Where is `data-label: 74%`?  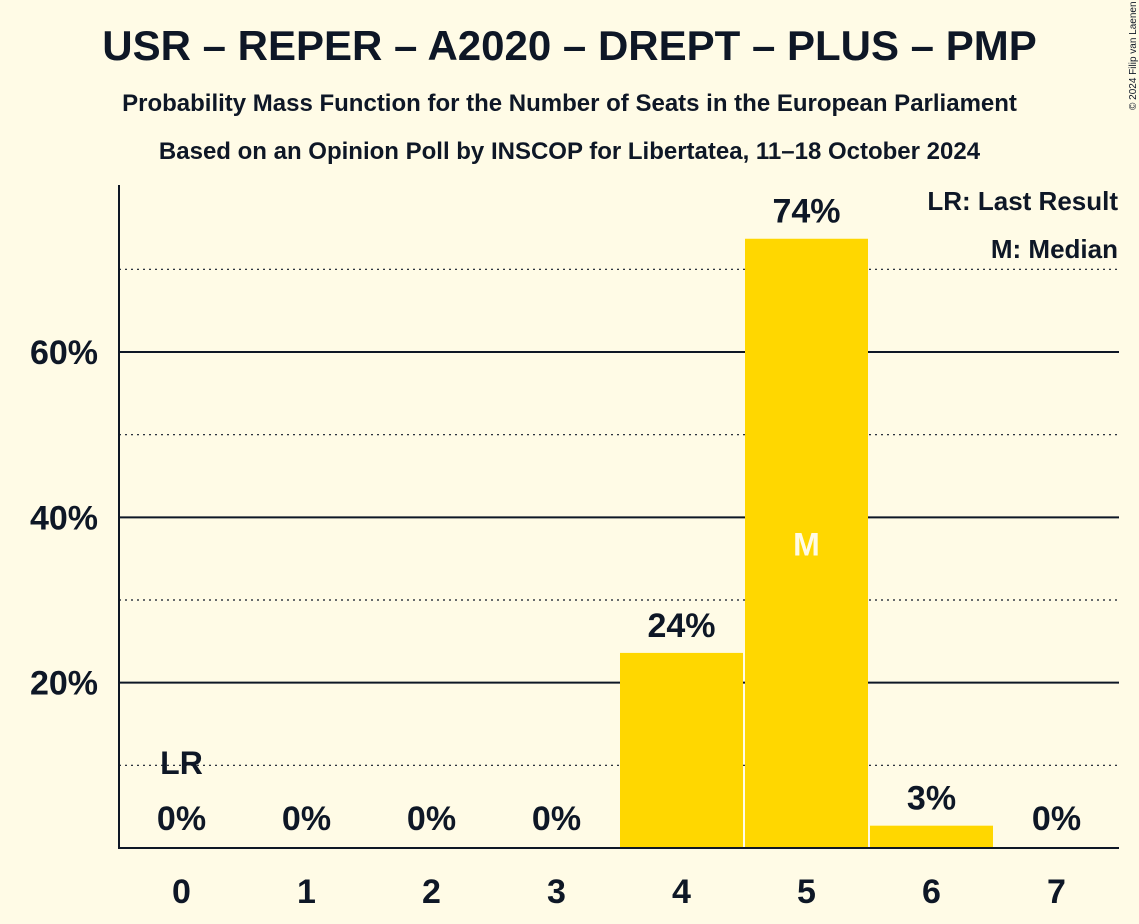
data-label: 74% is located at coordinates (806, 212).